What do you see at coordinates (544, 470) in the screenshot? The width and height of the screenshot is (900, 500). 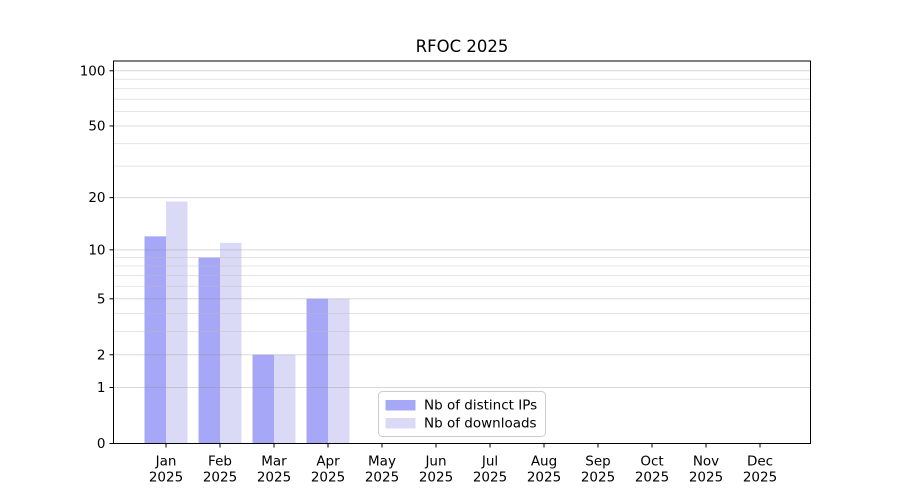 I see `x-tick-label: Aug 2025` at bounding box center [544, 470].